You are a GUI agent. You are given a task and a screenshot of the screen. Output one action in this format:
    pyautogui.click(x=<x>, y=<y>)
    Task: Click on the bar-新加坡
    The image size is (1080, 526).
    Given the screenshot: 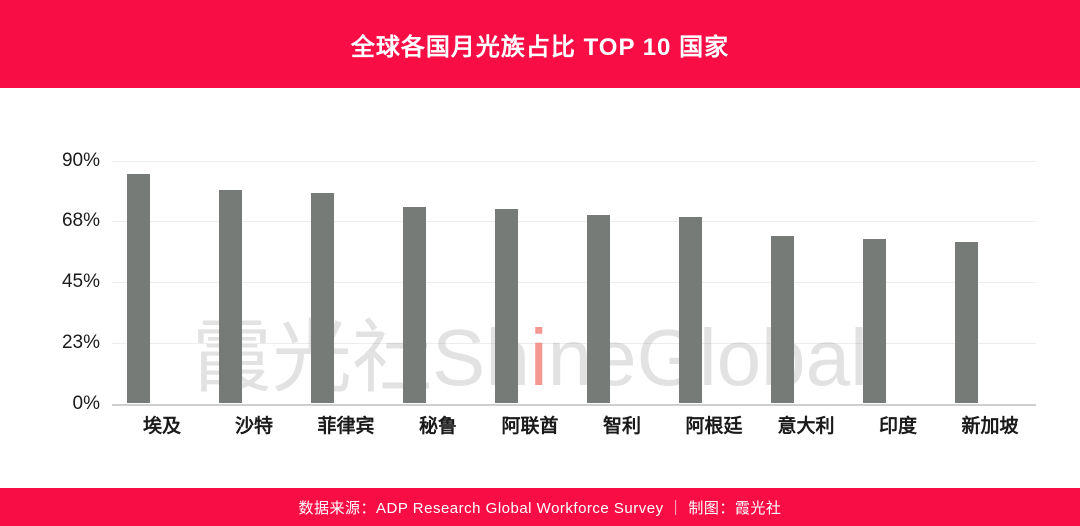 What is the action you would take?
    pyautogui.click(x=966, y=322)
    